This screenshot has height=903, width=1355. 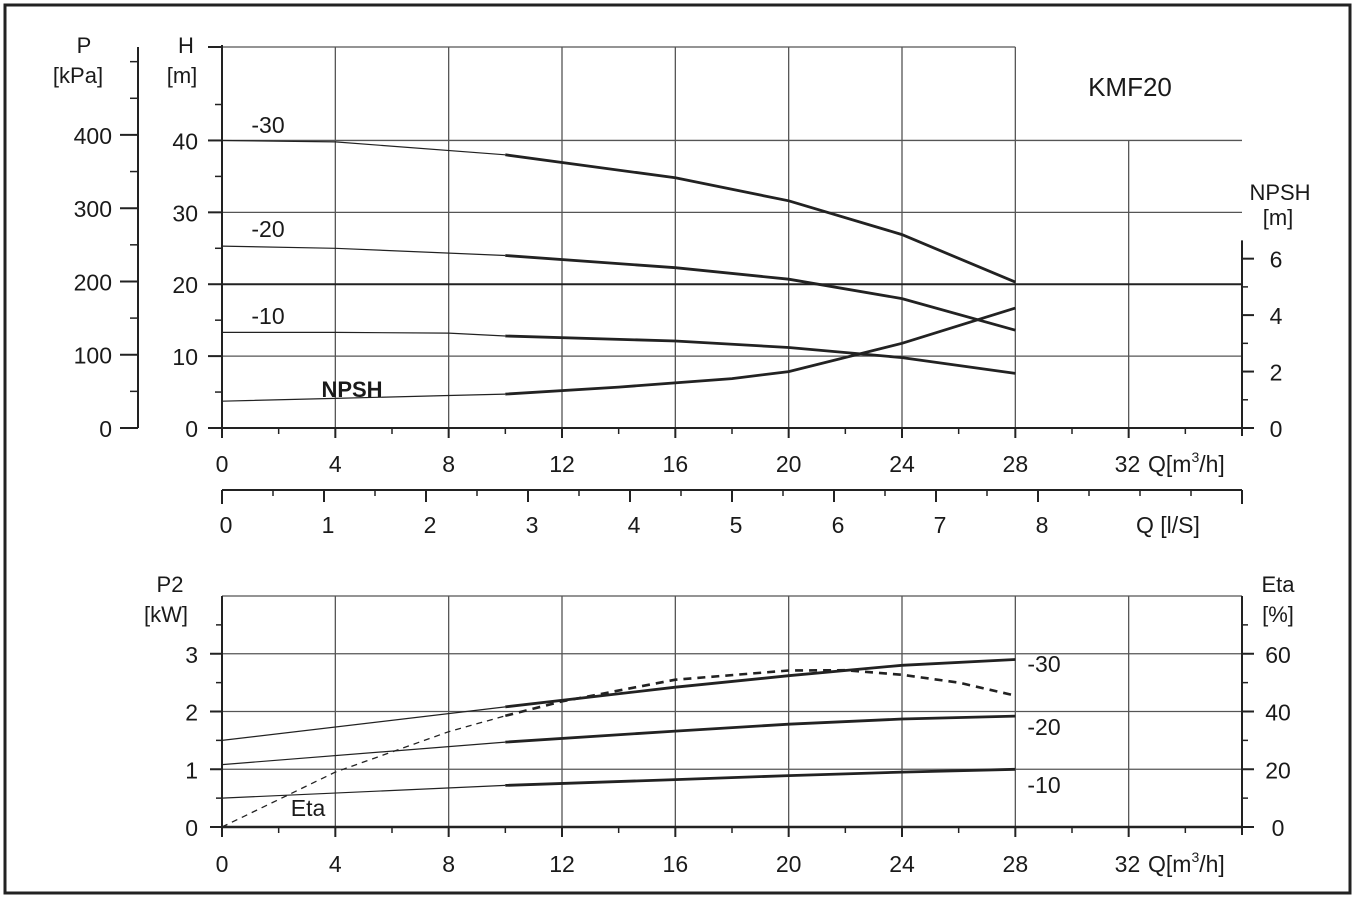 I want to click on q-ls-axis-unit: Q [l/S], so click(x=1168, y=525).